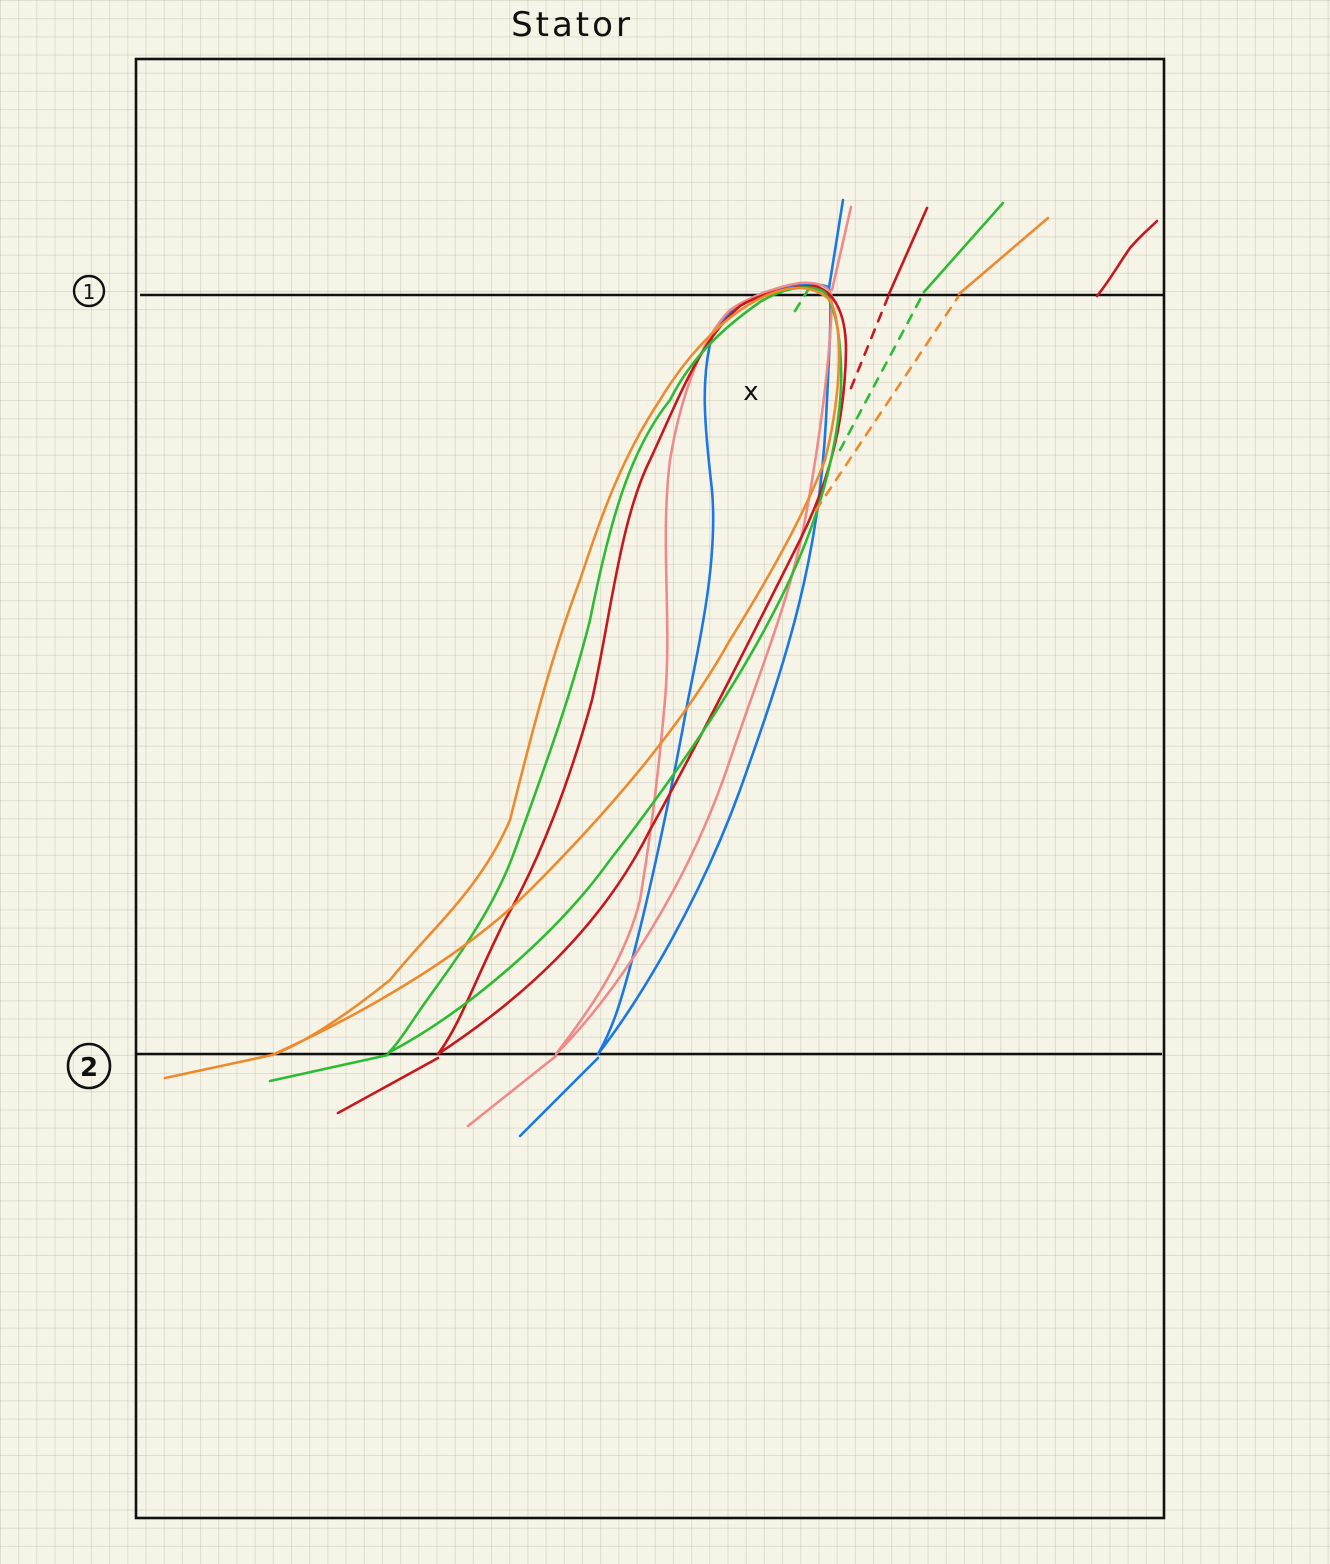 The image size is (1330, 1564). What do you see at coordinates (681, 668) in the screenshot?
I see `blade-profile-blue` at bounding box center [681, 668].